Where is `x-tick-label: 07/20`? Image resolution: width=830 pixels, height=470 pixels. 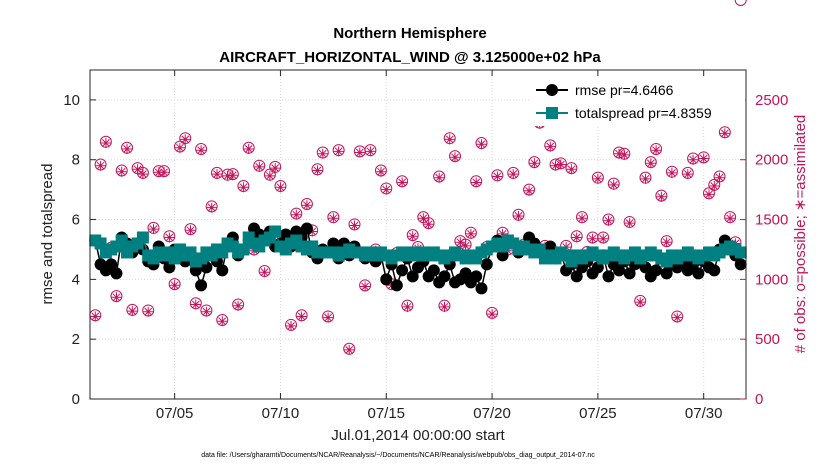
x-tick-label: 07/20 is located at coordinates (492, 413).